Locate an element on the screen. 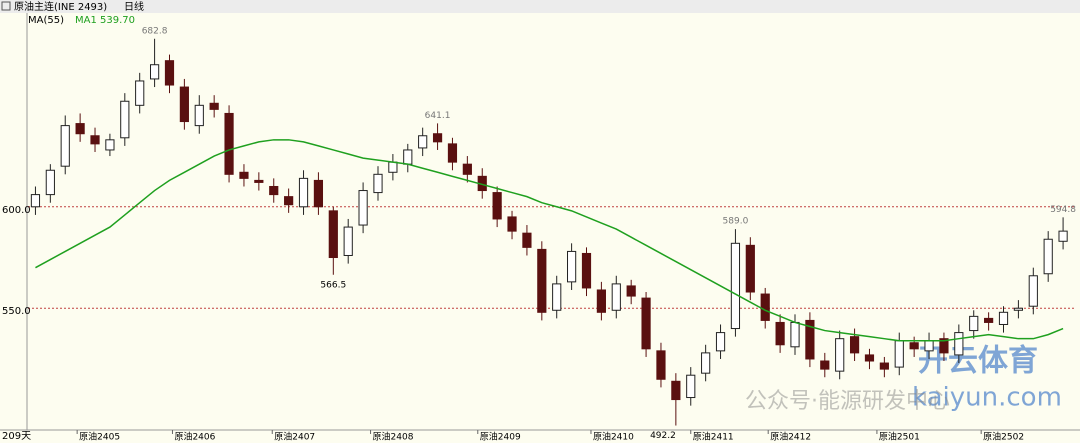 The height and width of the screenshot is (443, 1080). x-tick-label: 原油2410 is located at coordinates (613, 437).